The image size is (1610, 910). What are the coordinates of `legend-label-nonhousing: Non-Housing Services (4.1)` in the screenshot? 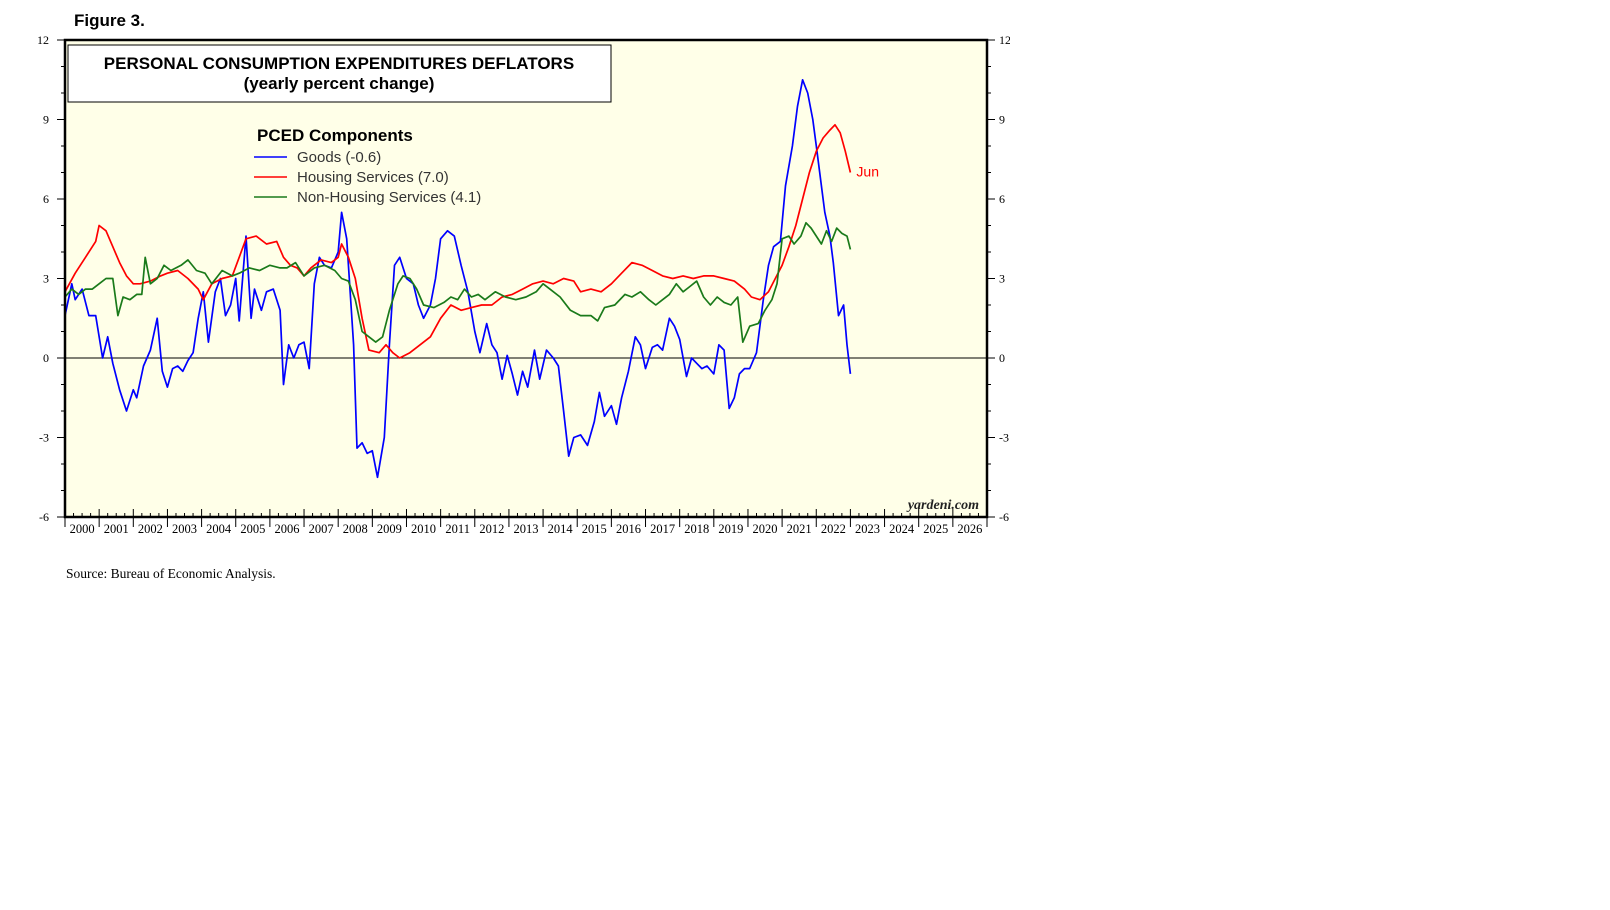 It's located at (389, 197).